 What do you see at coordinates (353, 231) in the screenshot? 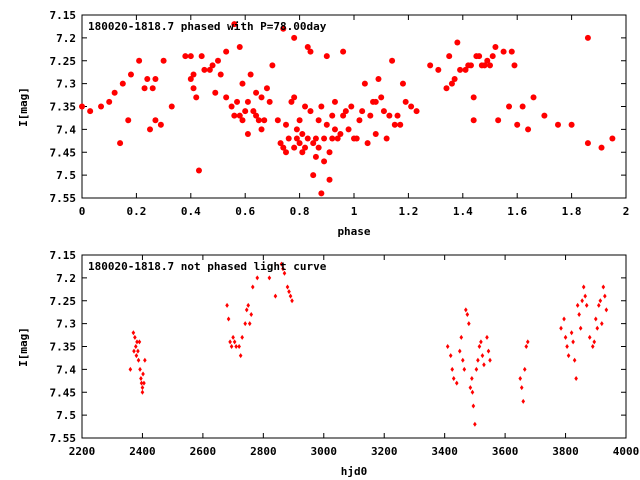
I see `phased-plot-xlabel: phase` at bounding box center [353, 231].